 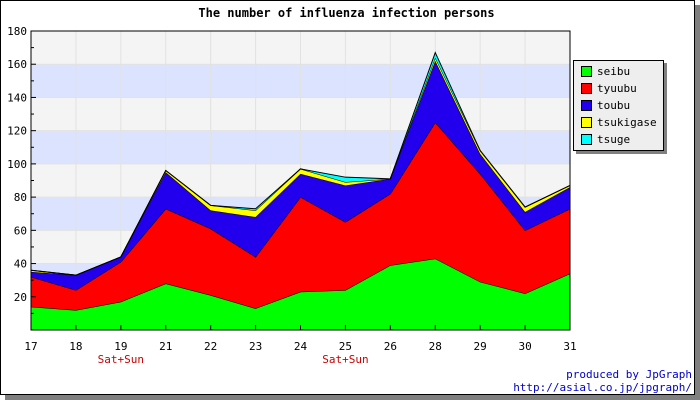 I want to click on y-tick-label: 180, so click(x=17, y=31).